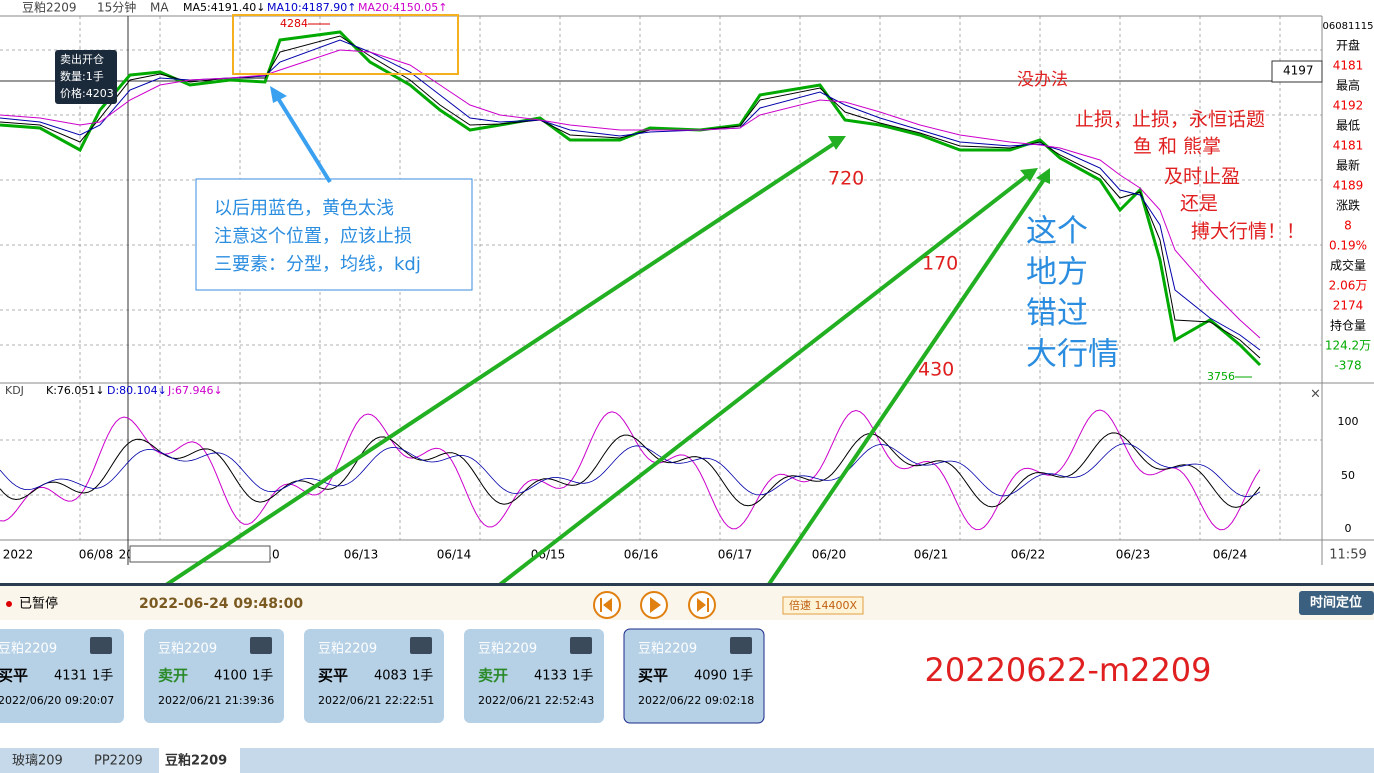  I want to click on side-field: 4192, so click(1348, 106).